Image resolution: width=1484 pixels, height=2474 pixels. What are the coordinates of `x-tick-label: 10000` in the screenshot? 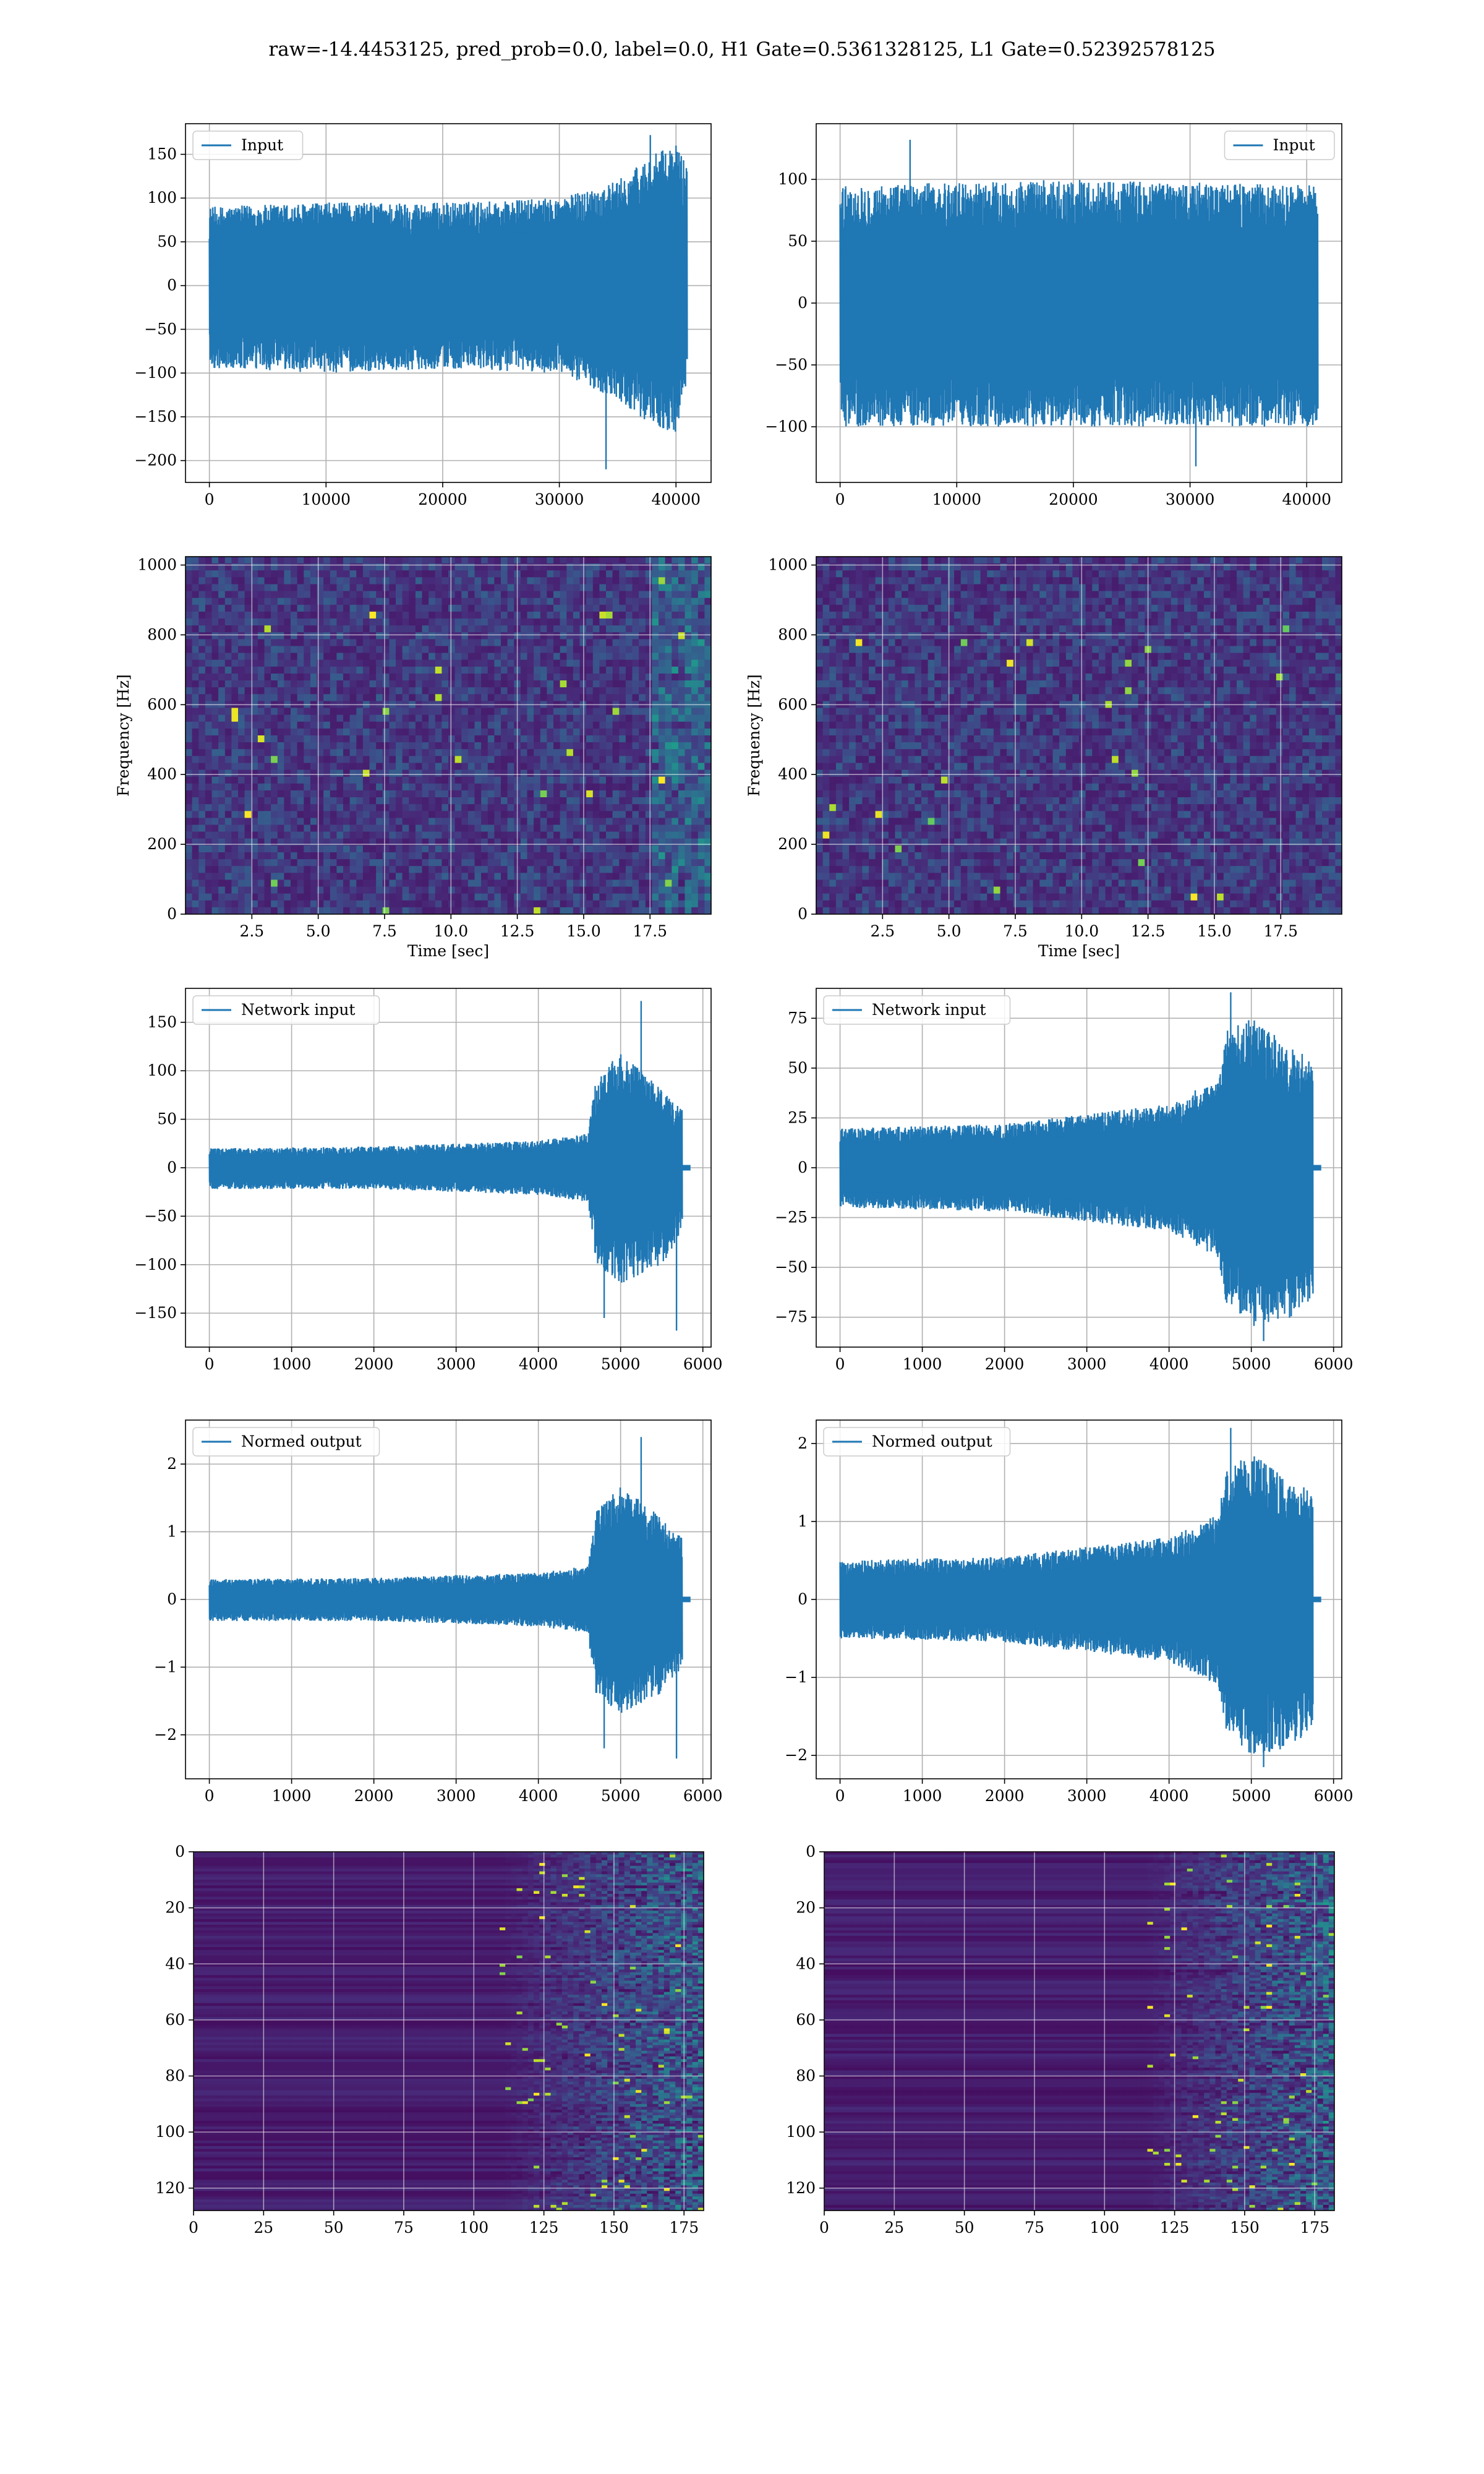 It's located at (326, 499).